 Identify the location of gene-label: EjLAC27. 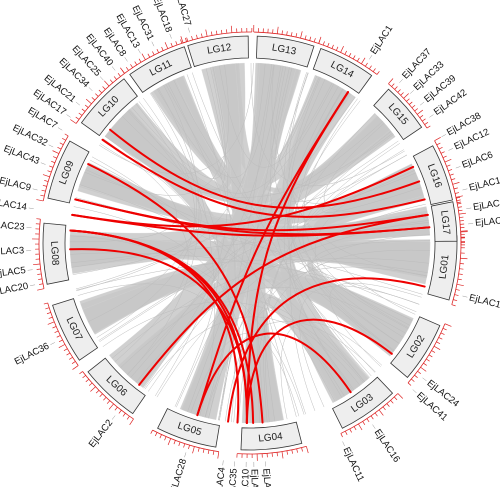
(182, 13).